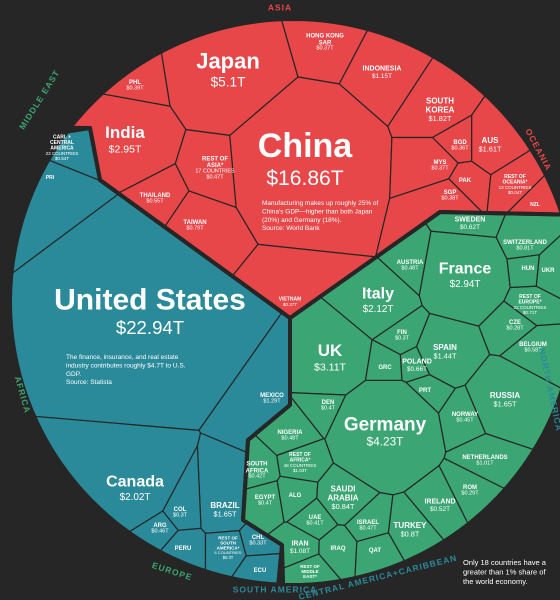 This screenshot has width=560, height=600. I want to click on country-name: ALG, so click(295, 496).